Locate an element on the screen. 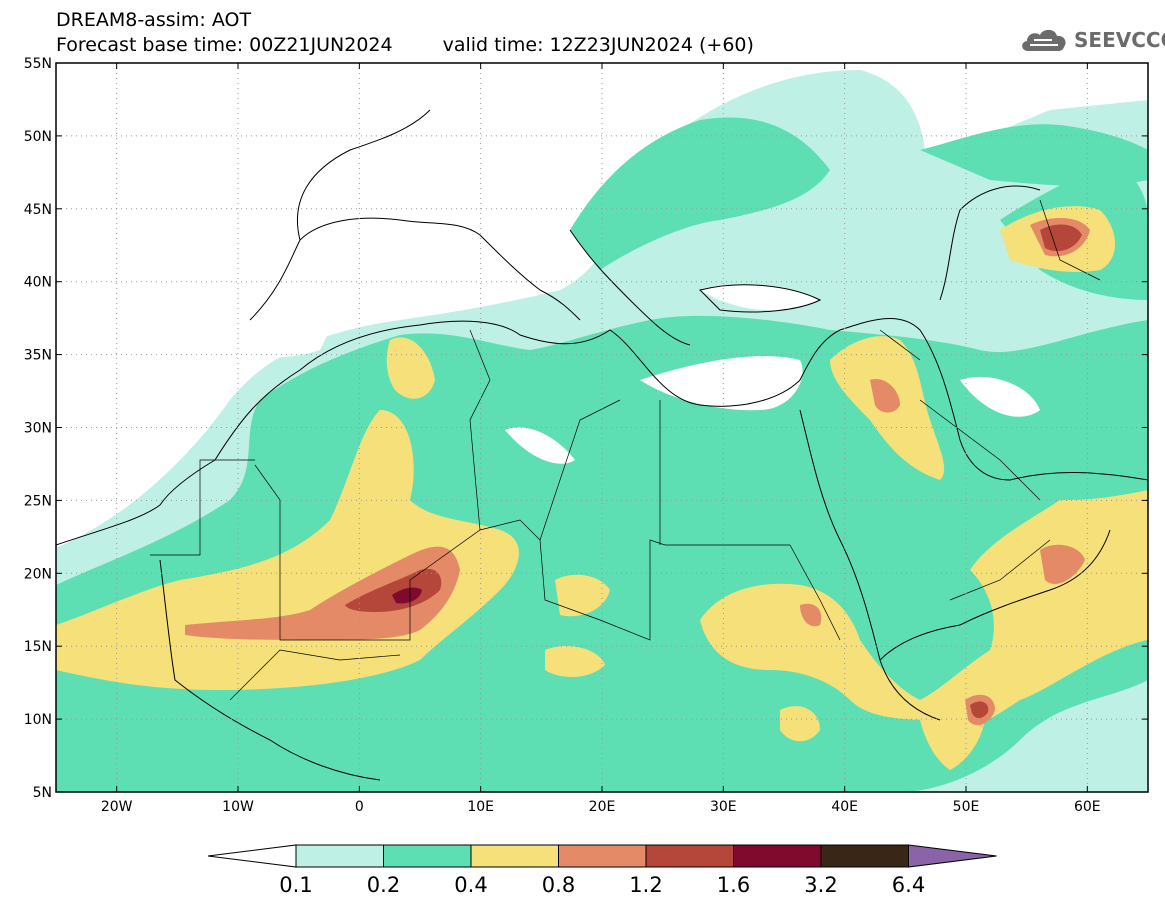  lat-label: 45N is located at coordinates (38, 210).